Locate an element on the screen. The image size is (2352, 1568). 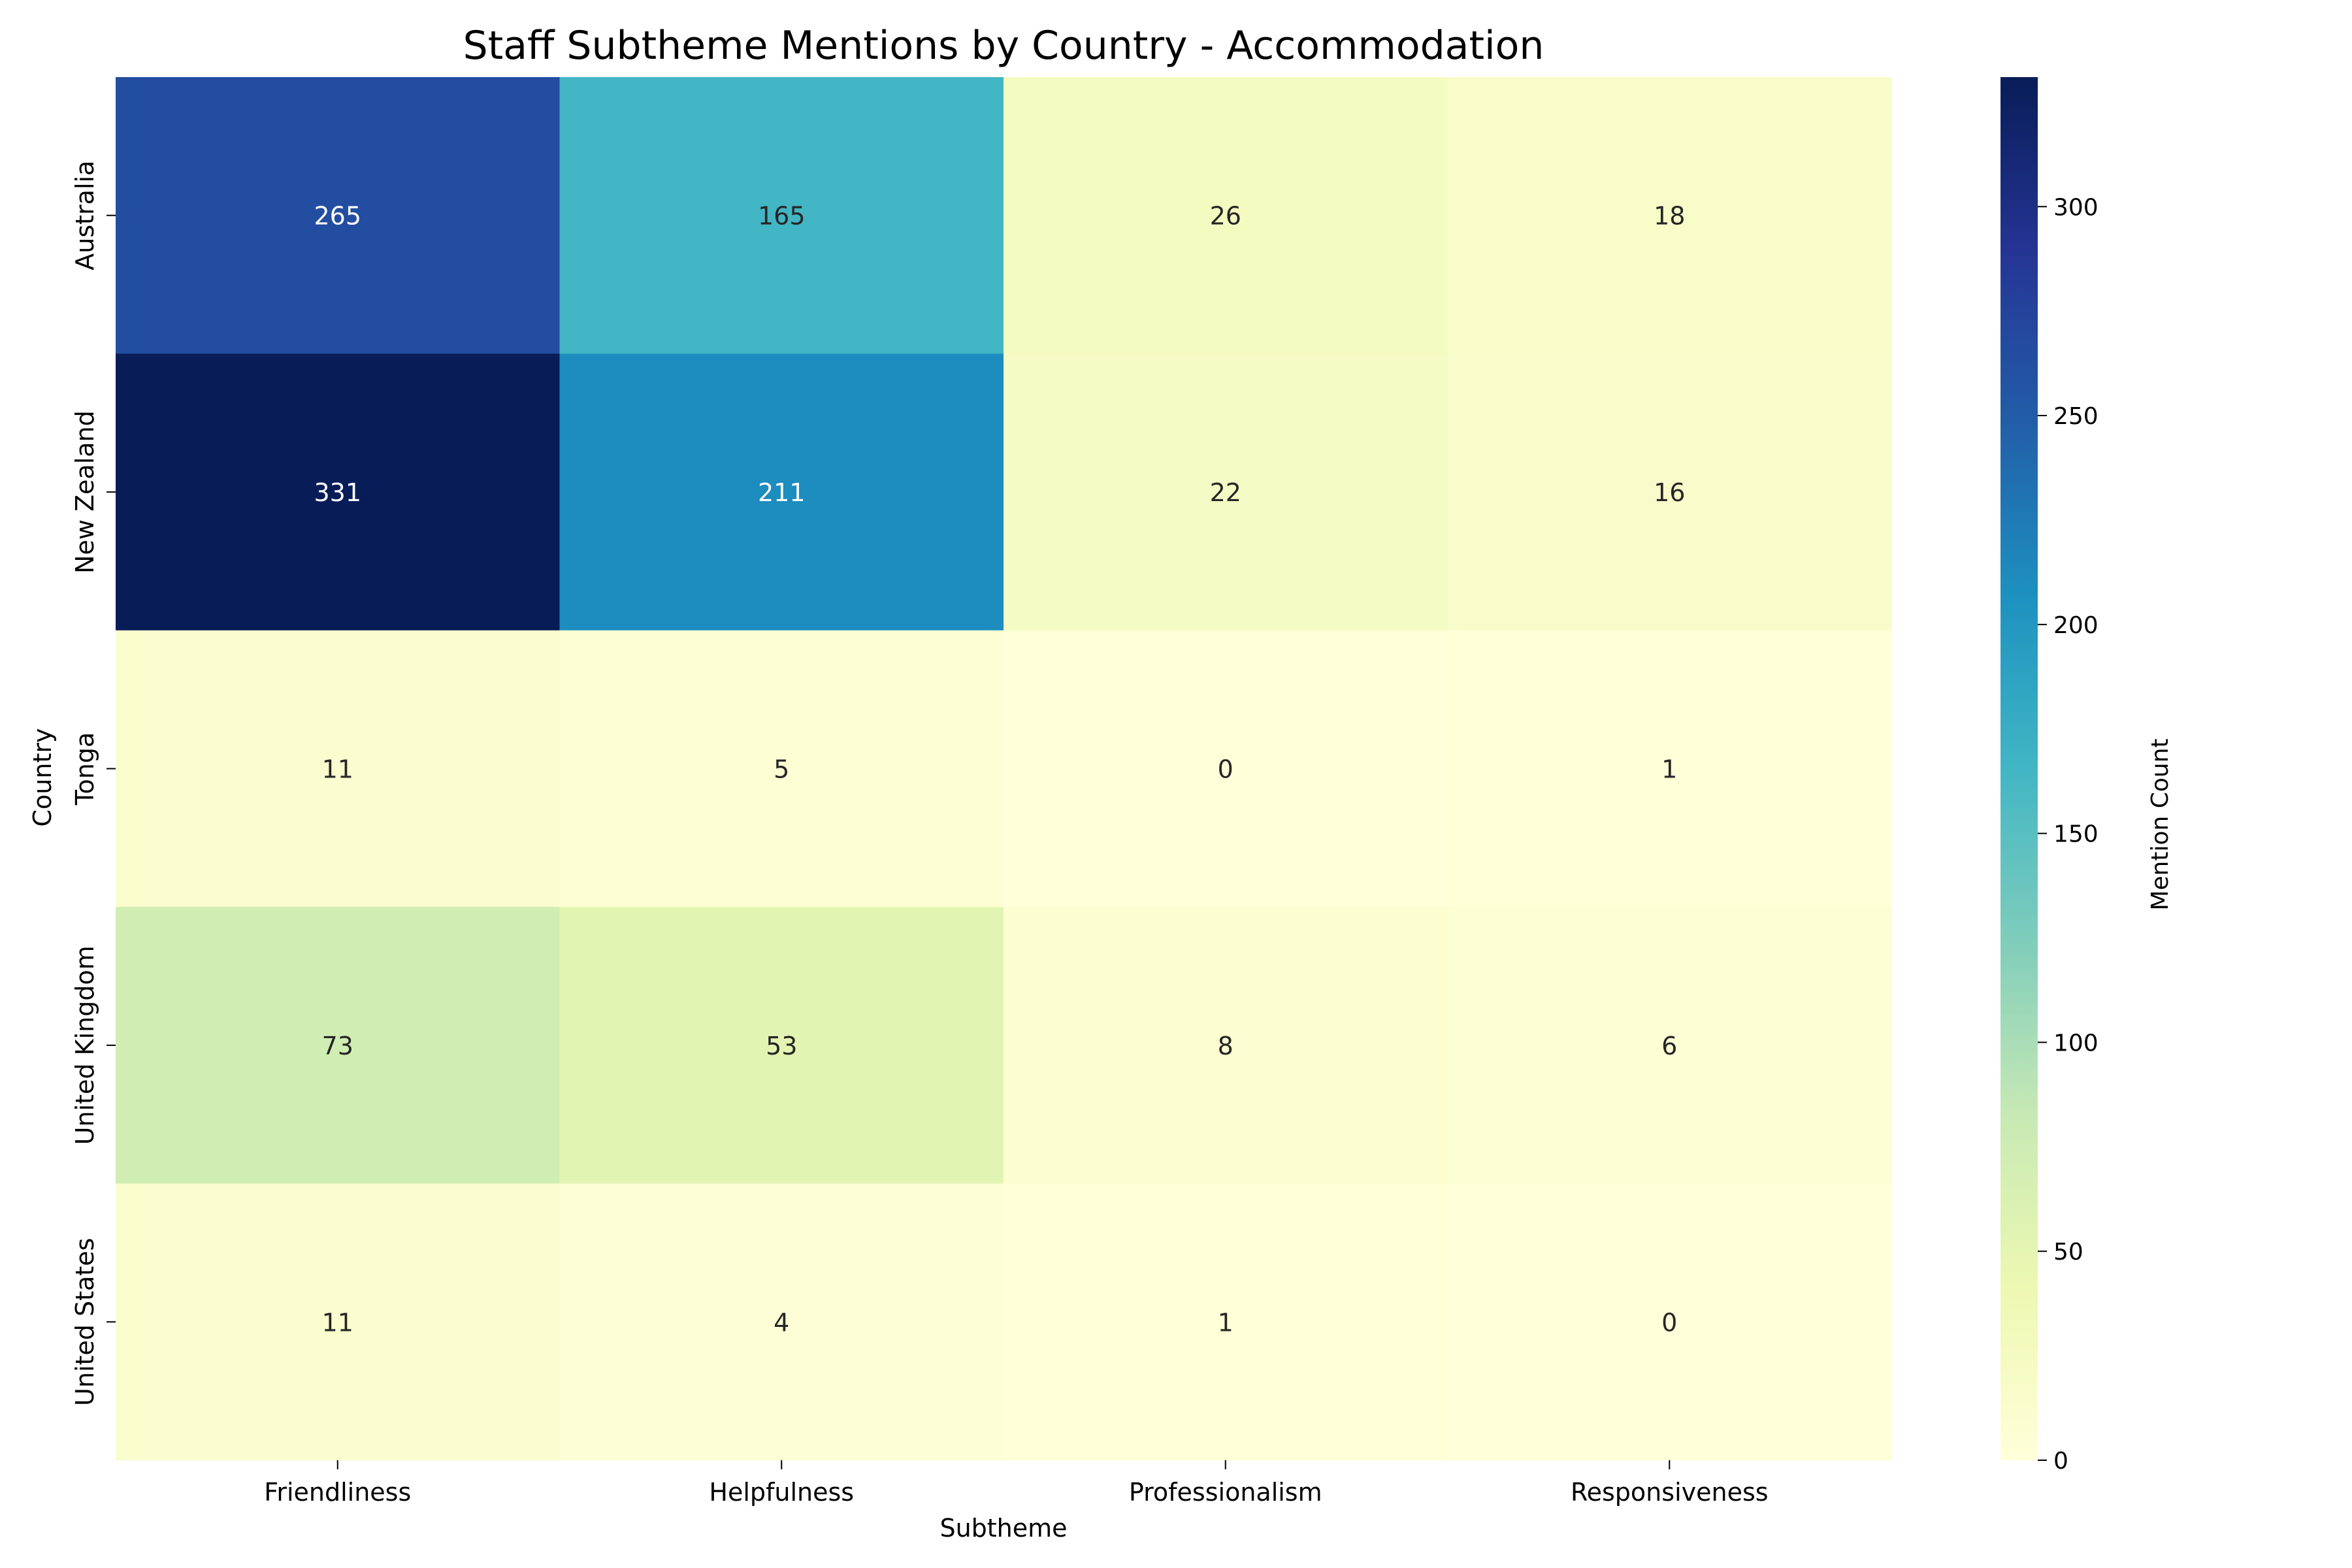
cell-value-label: 16 is located at coordinates (1669, 492).